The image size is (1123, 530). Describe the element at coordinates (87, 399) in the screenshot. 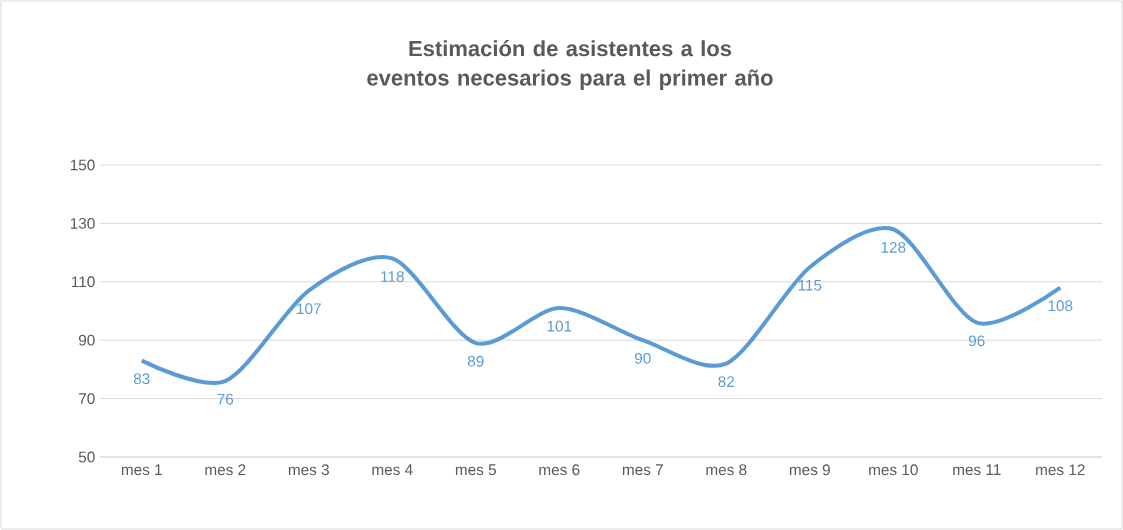

I see `y-tick-label: 70` at that location.